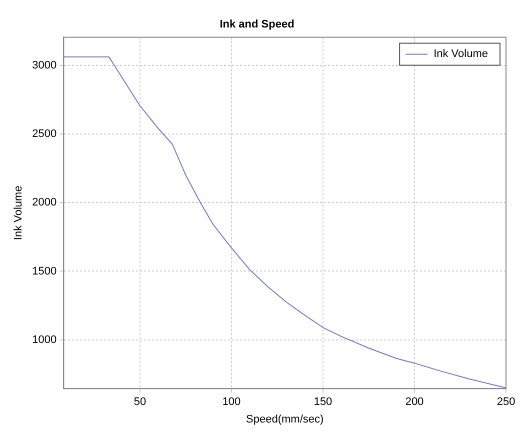 The image size is (528, 435). What do you see at coordinates (231, 402) in the screenshot?
I see `x-tick-label: 100` at bounding box center [231, 402].